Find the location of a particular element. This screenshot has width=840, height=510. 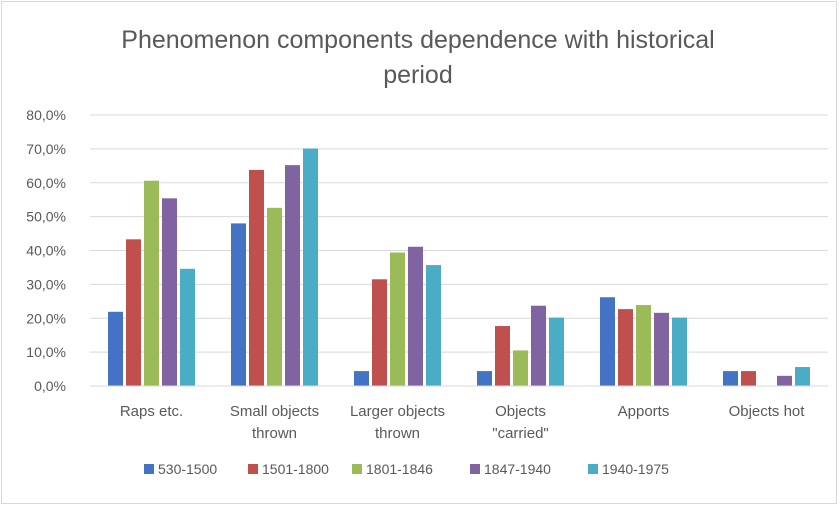

y-tick-label: 50,0% is located at coordinates (46, 217).